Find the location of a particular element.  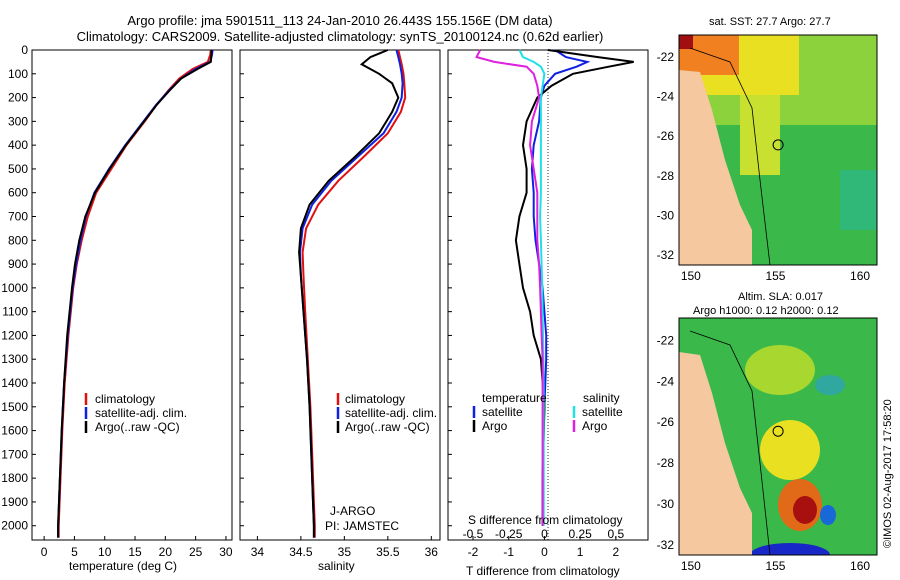

sla-lon-label: 150 is located at coordinates (691, 566).